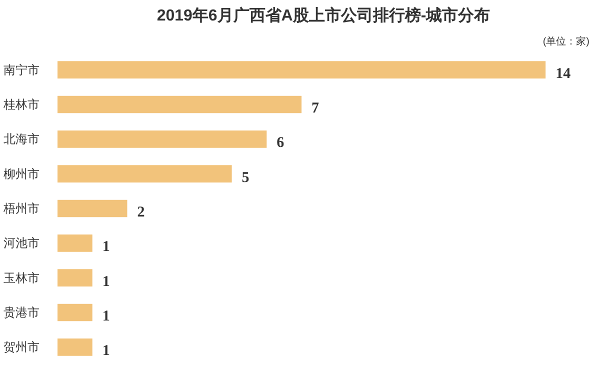  I want to click on y-tick-label: 梧州市, so click(21, 209).